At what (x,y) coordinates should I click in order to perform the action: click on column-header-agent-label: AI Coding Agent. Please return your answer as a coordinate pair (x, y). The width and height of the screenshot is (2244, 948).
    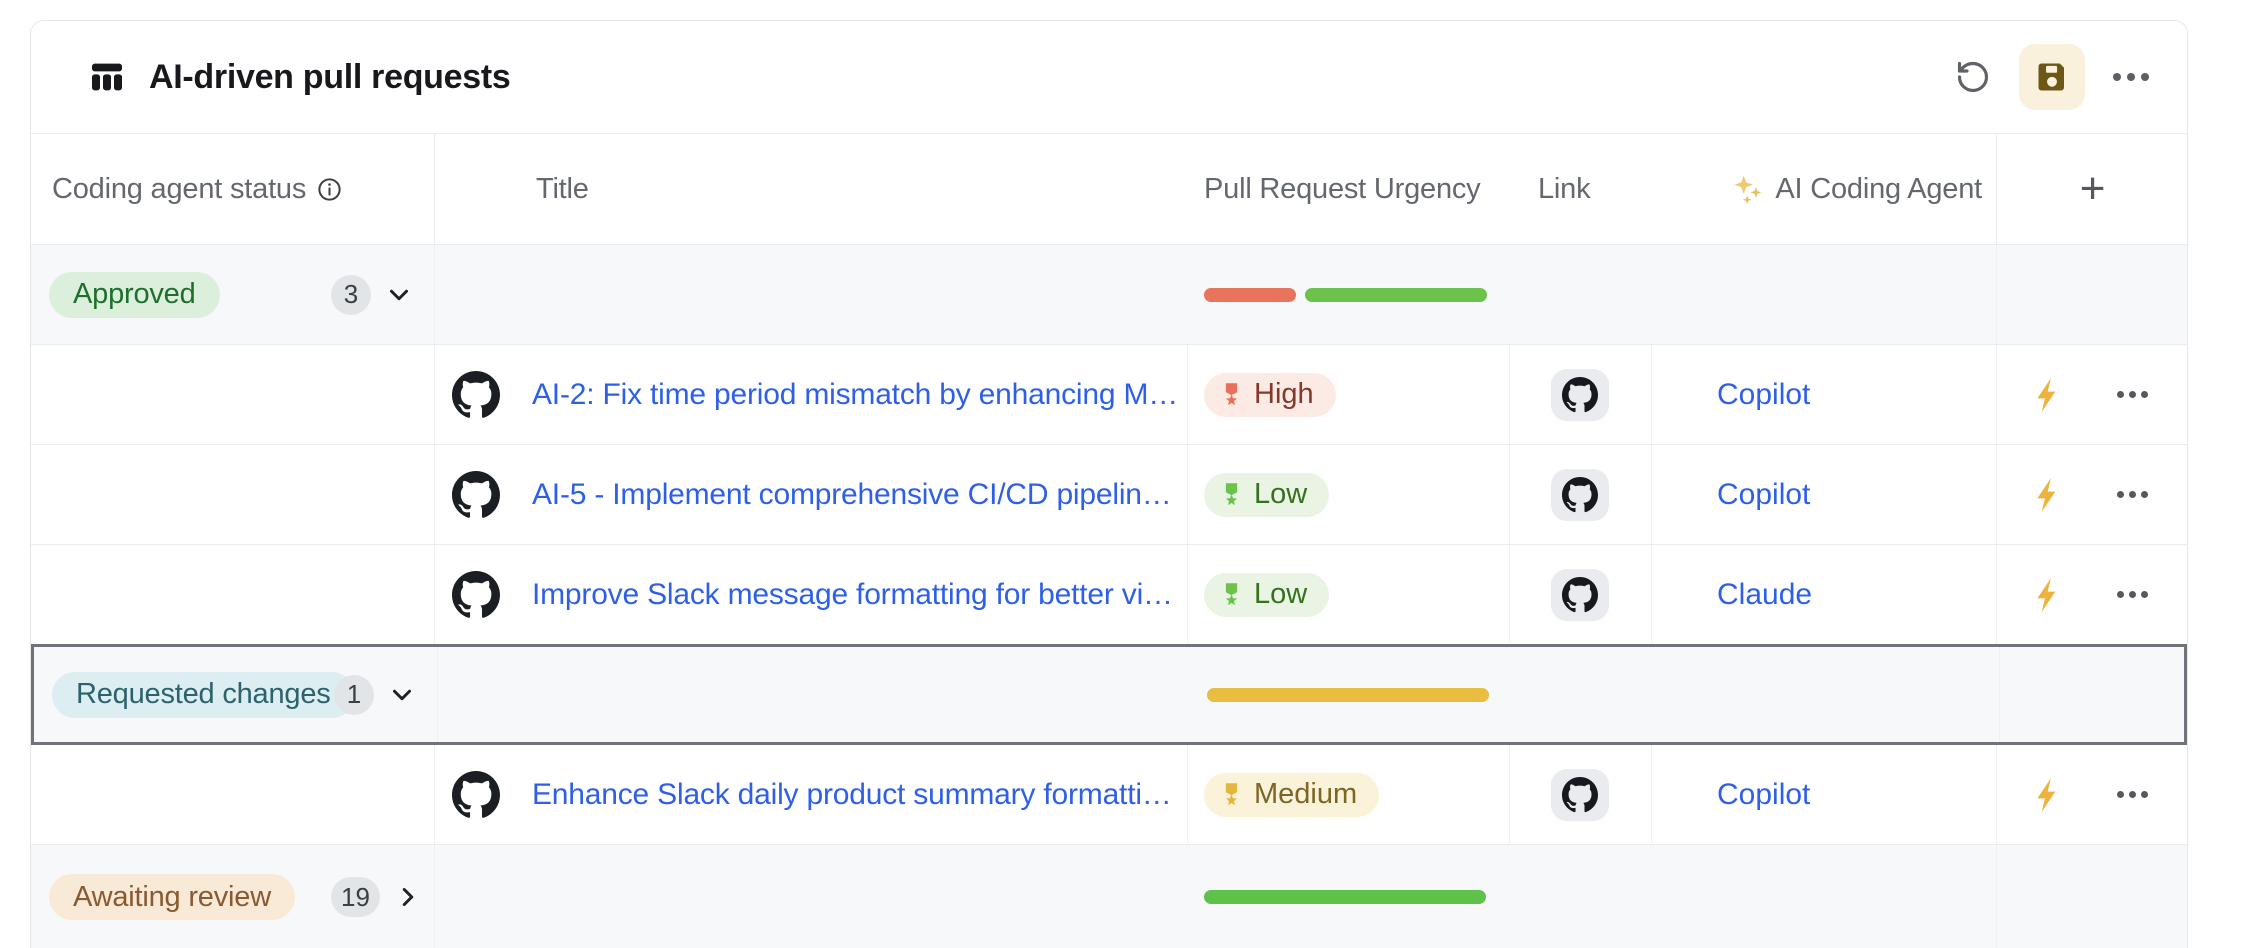
    Looking at the image, I should click on (1878, 188).